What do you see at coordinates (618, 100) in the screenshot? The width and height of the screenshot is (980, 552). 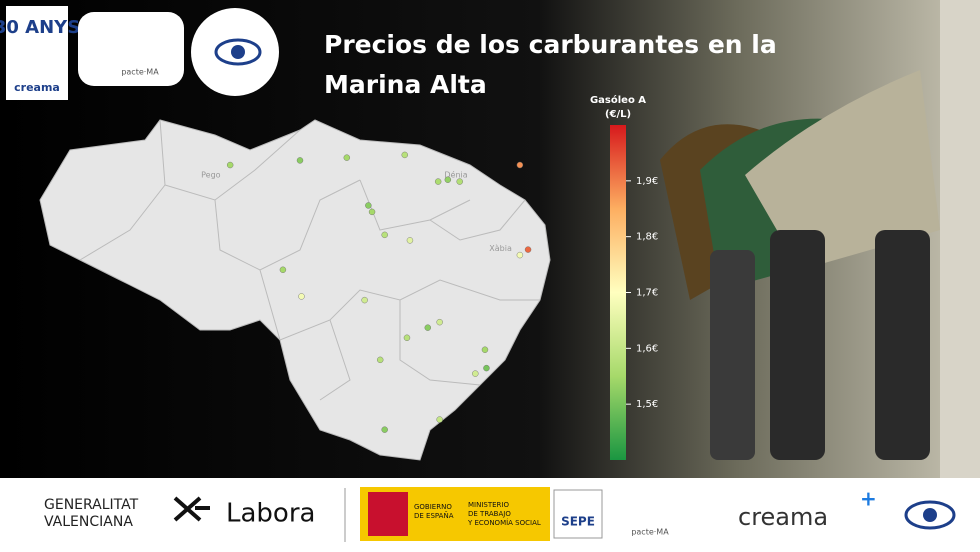 I see `legend-title: Gasóleo A` at bounding box center [618, 100].